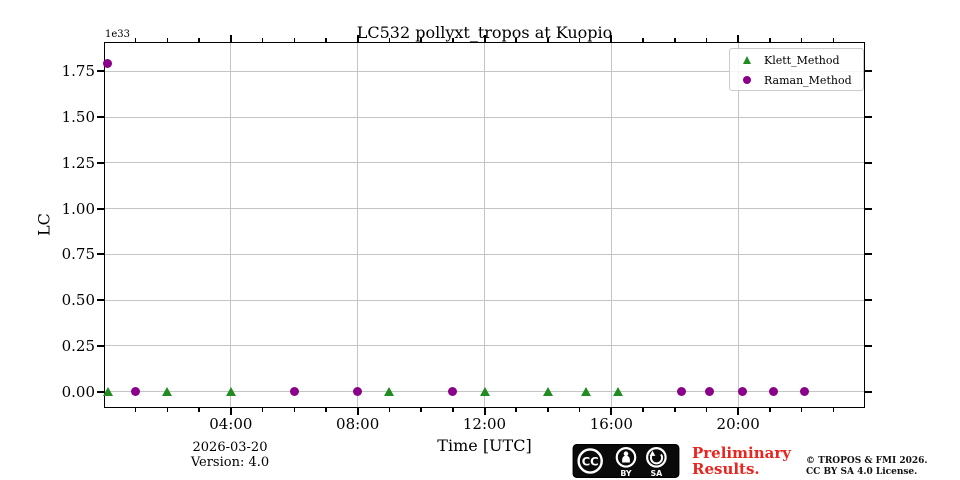 Image resolution: width=960 pixels, height=480 pixels. Describe the element at coordinates (484, 445) in the screenshot. I see `x-axis-label: Time [UTC]` at that location.